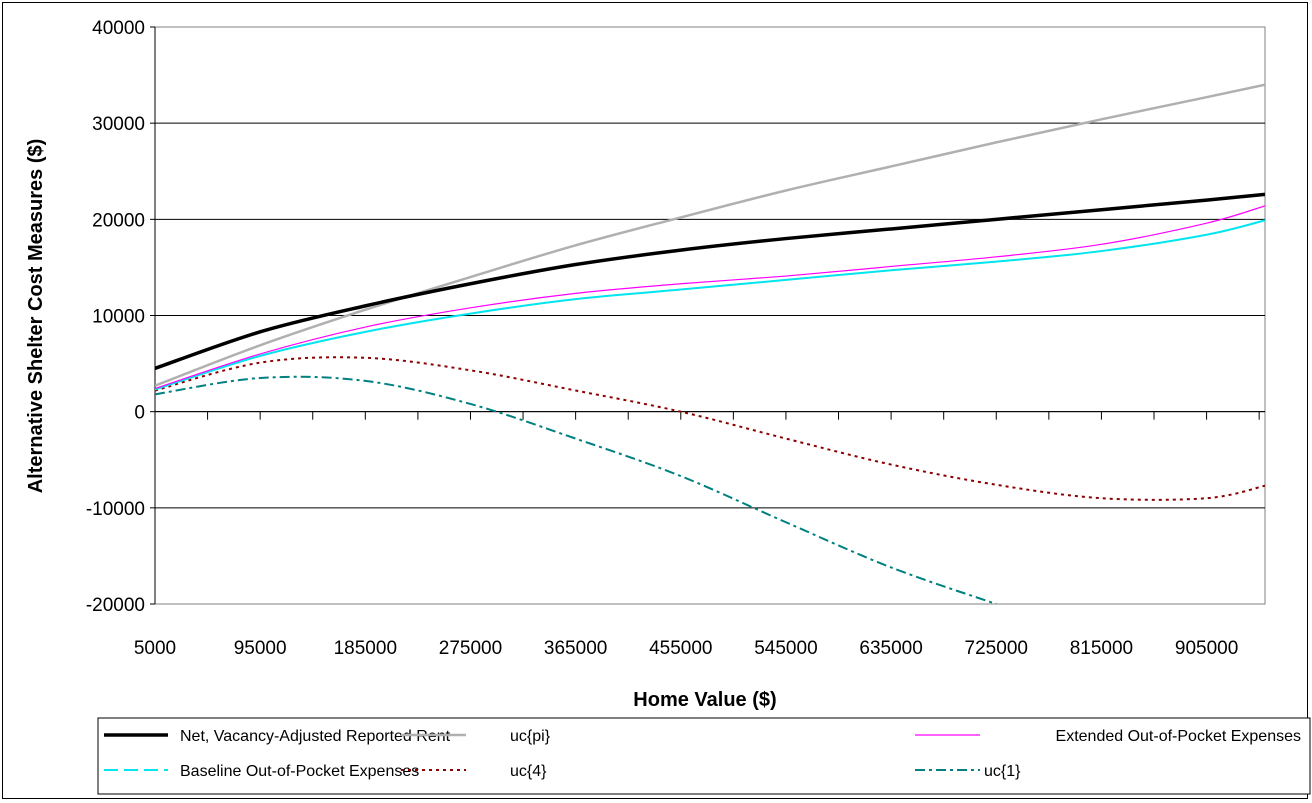  Describe the element at coordinates (118, 220) in the screenshot. I see `y-tick-label: 20000` at that location.